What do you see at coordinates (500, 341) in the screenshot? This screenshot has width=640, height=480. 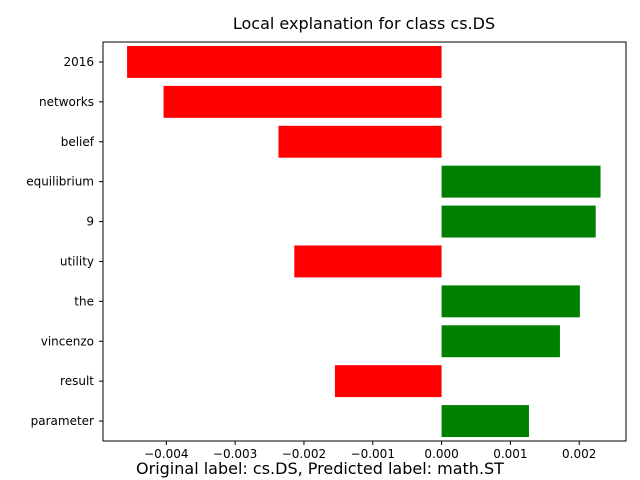 I see `bar-vincenzo` at bounding box center [500, 341].